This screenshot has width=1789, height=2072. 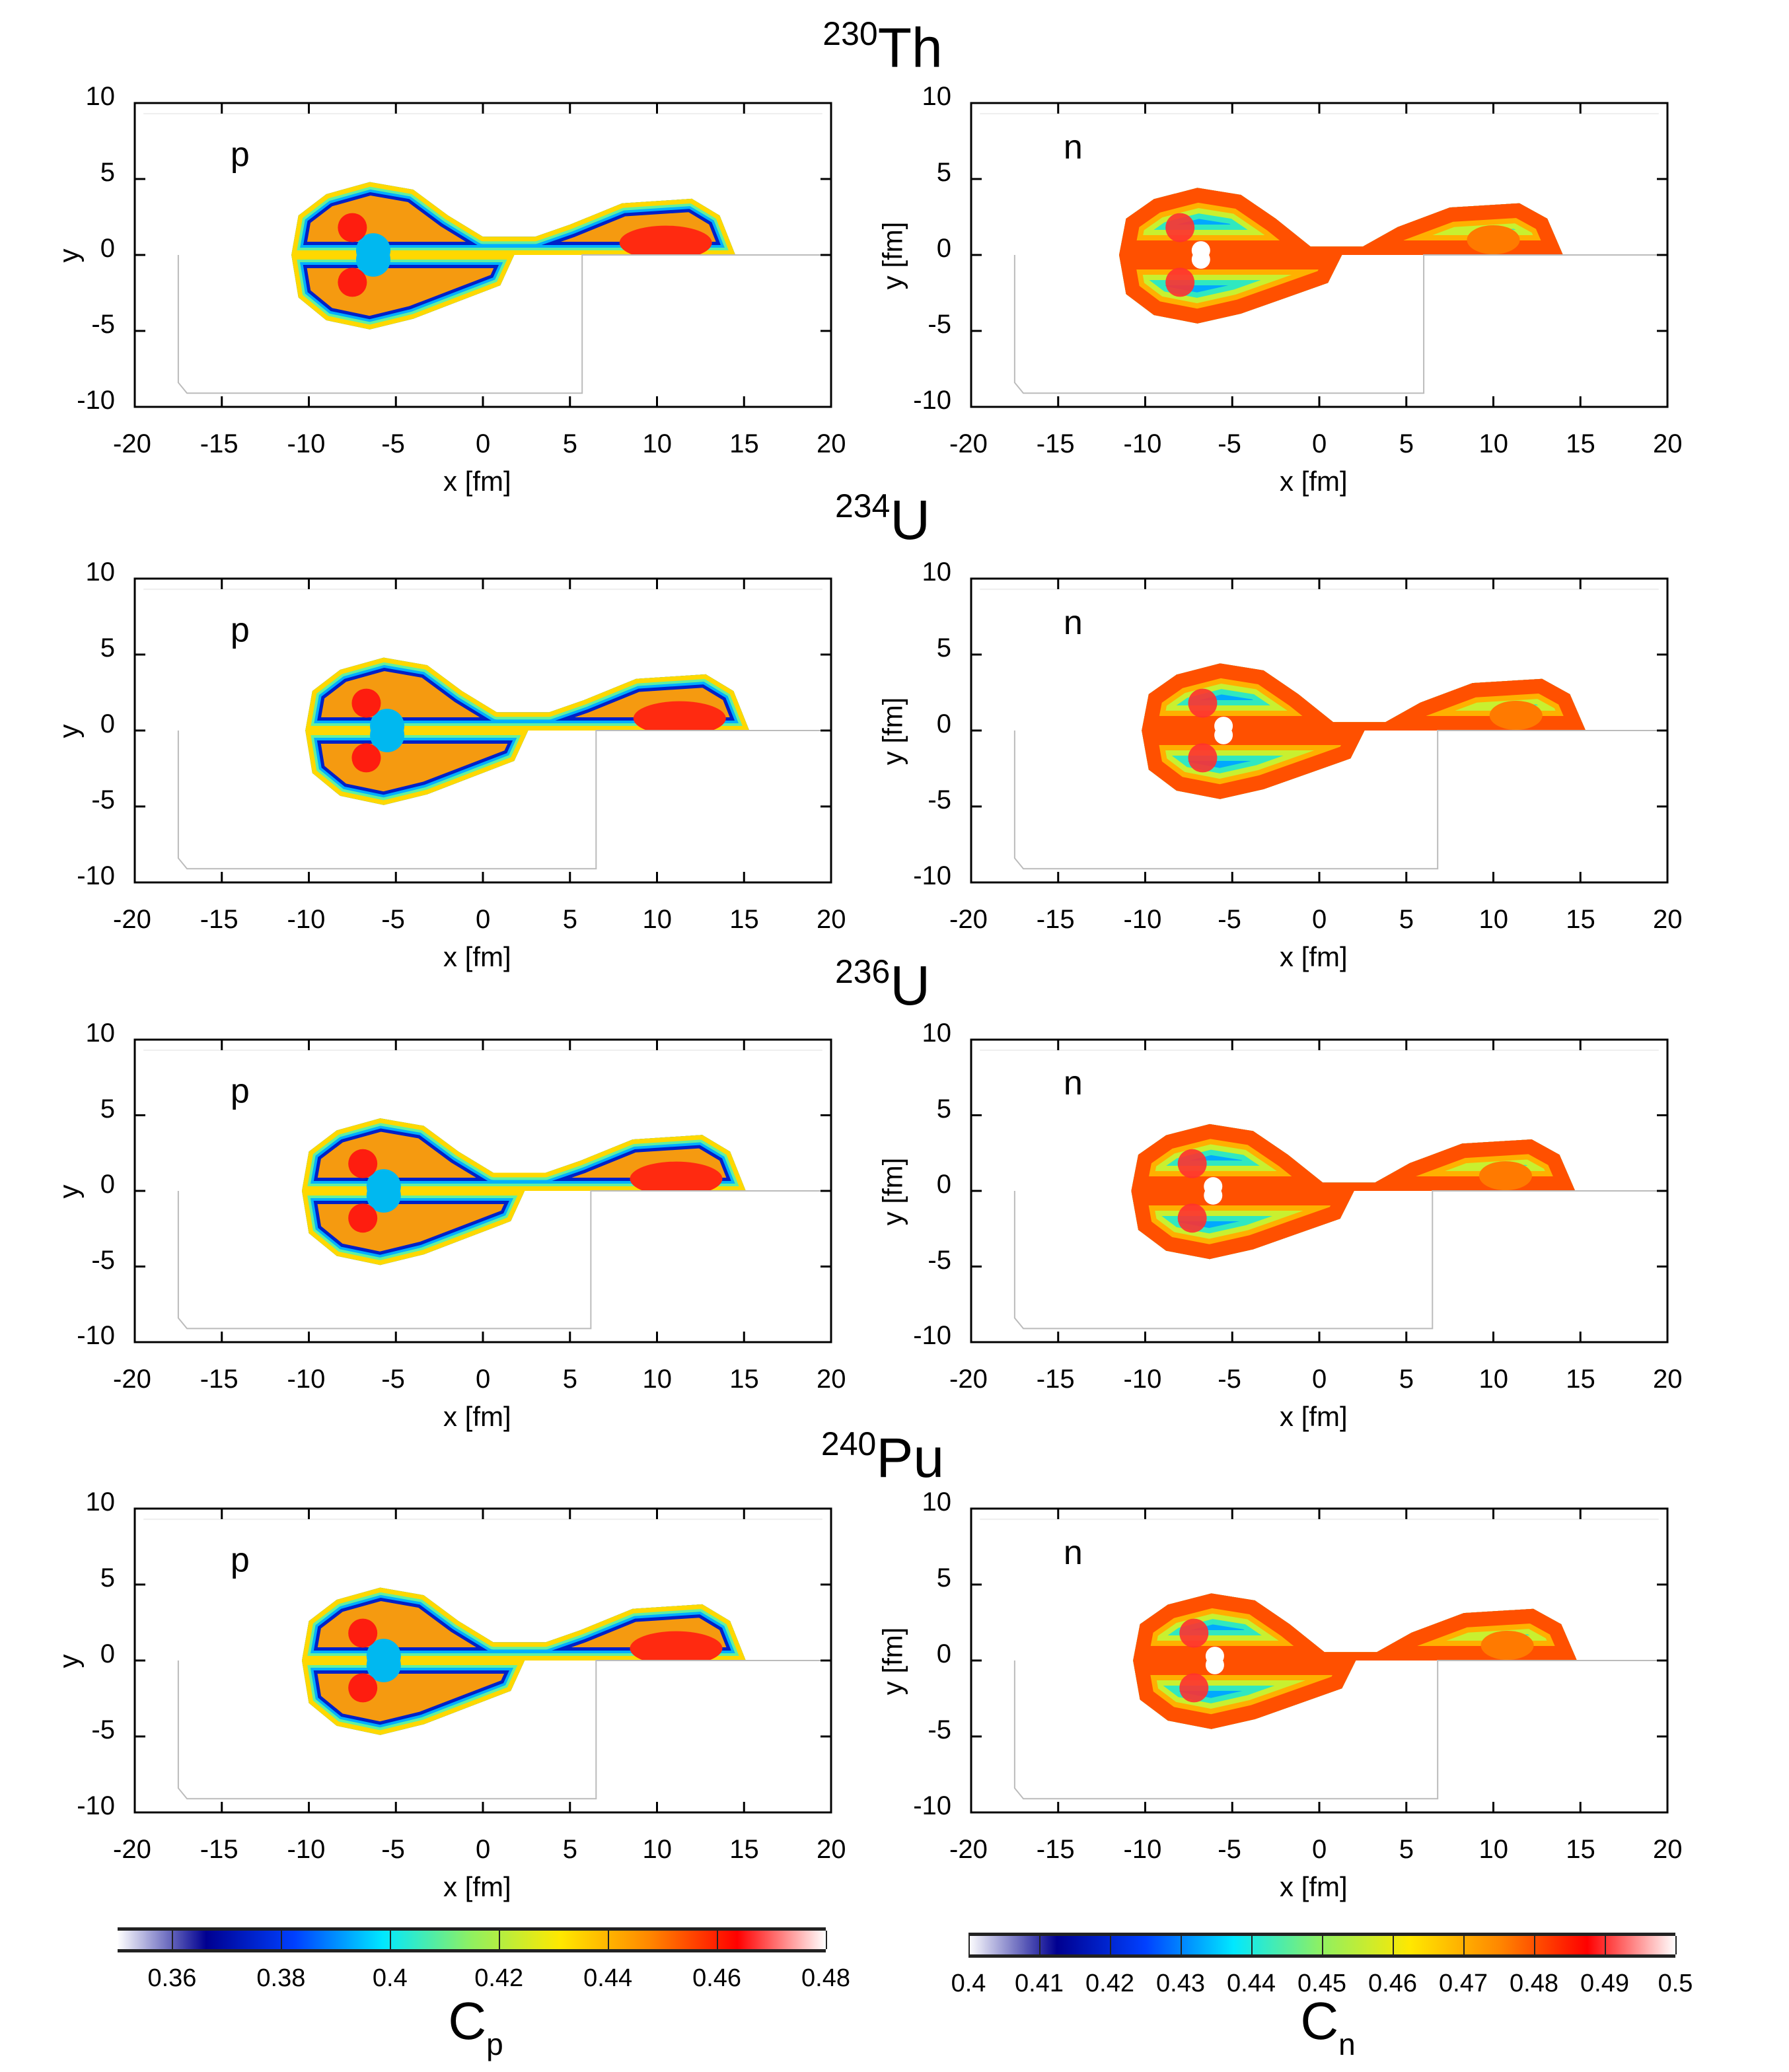 I want to click on colorbar-tick-label: 0.38, so click(x=281, y=1978).